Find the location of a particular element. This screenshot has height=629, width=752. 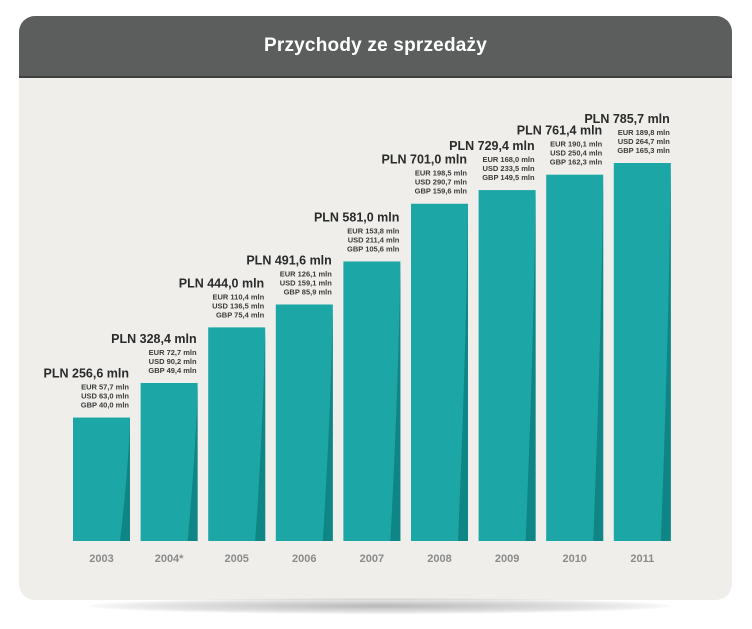

x-tick-label: 2007 is located at coordinates (372, 559).